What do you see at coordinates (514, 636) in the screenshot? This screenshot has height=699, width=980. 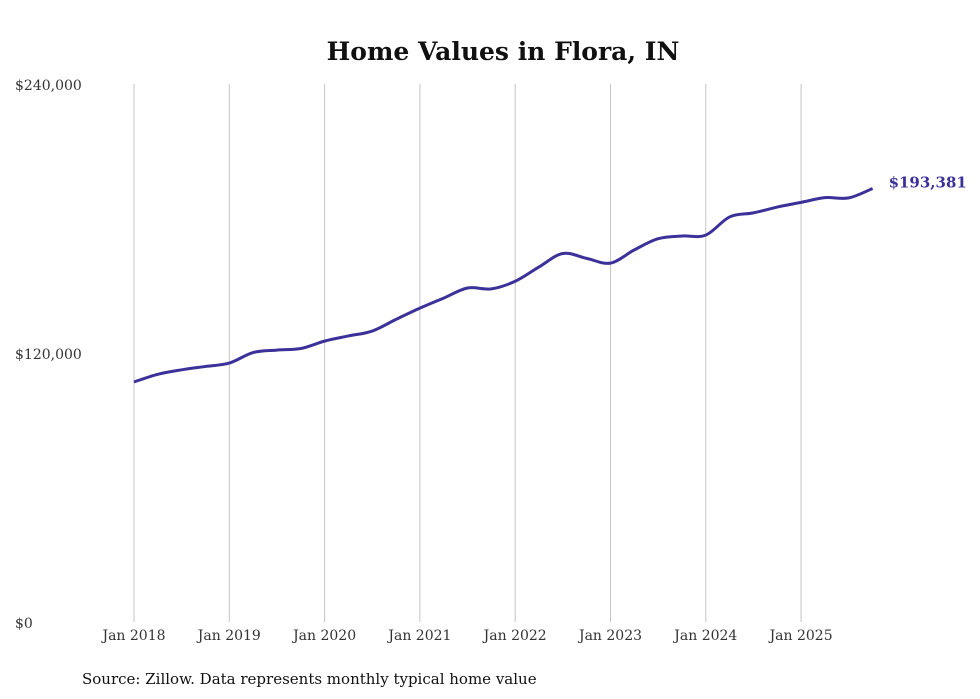 I see `x-tick-label: Jan 2022` at bounding box center [514, 636].